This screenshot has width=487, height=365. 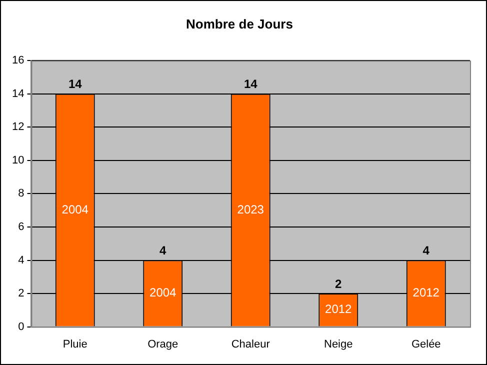 What do you see at coordinates (21, 294) in the screenshot?
I see `y-tick-label: 2` at bounding box center [21, 294].